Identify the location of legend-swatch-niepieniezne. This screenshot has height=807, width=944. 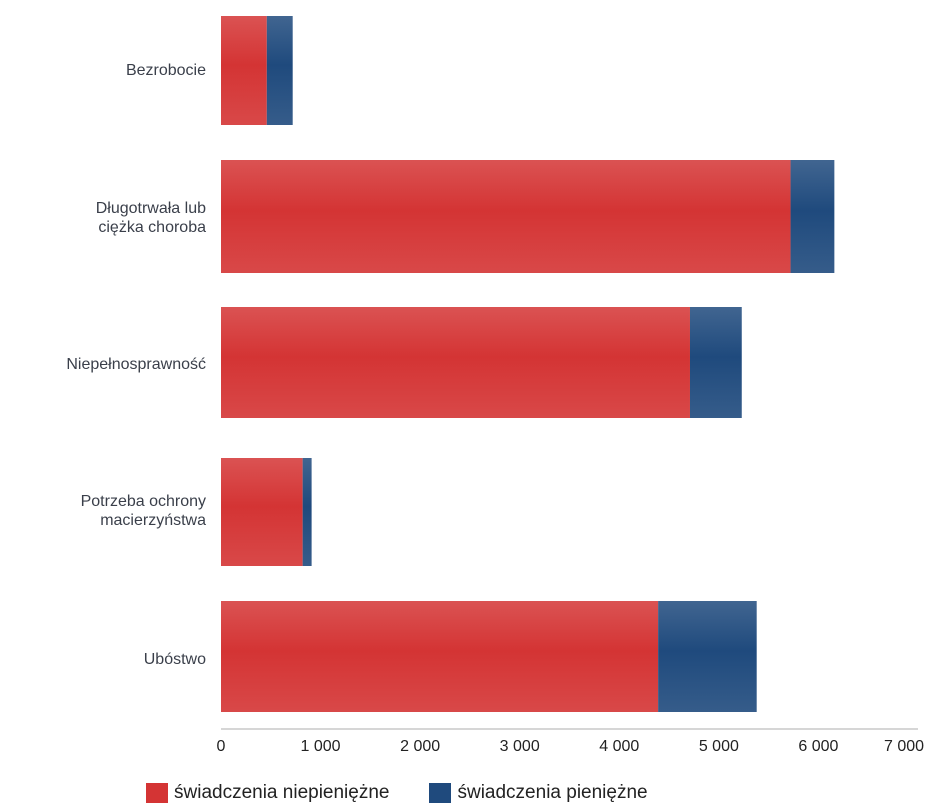
(157, 793).